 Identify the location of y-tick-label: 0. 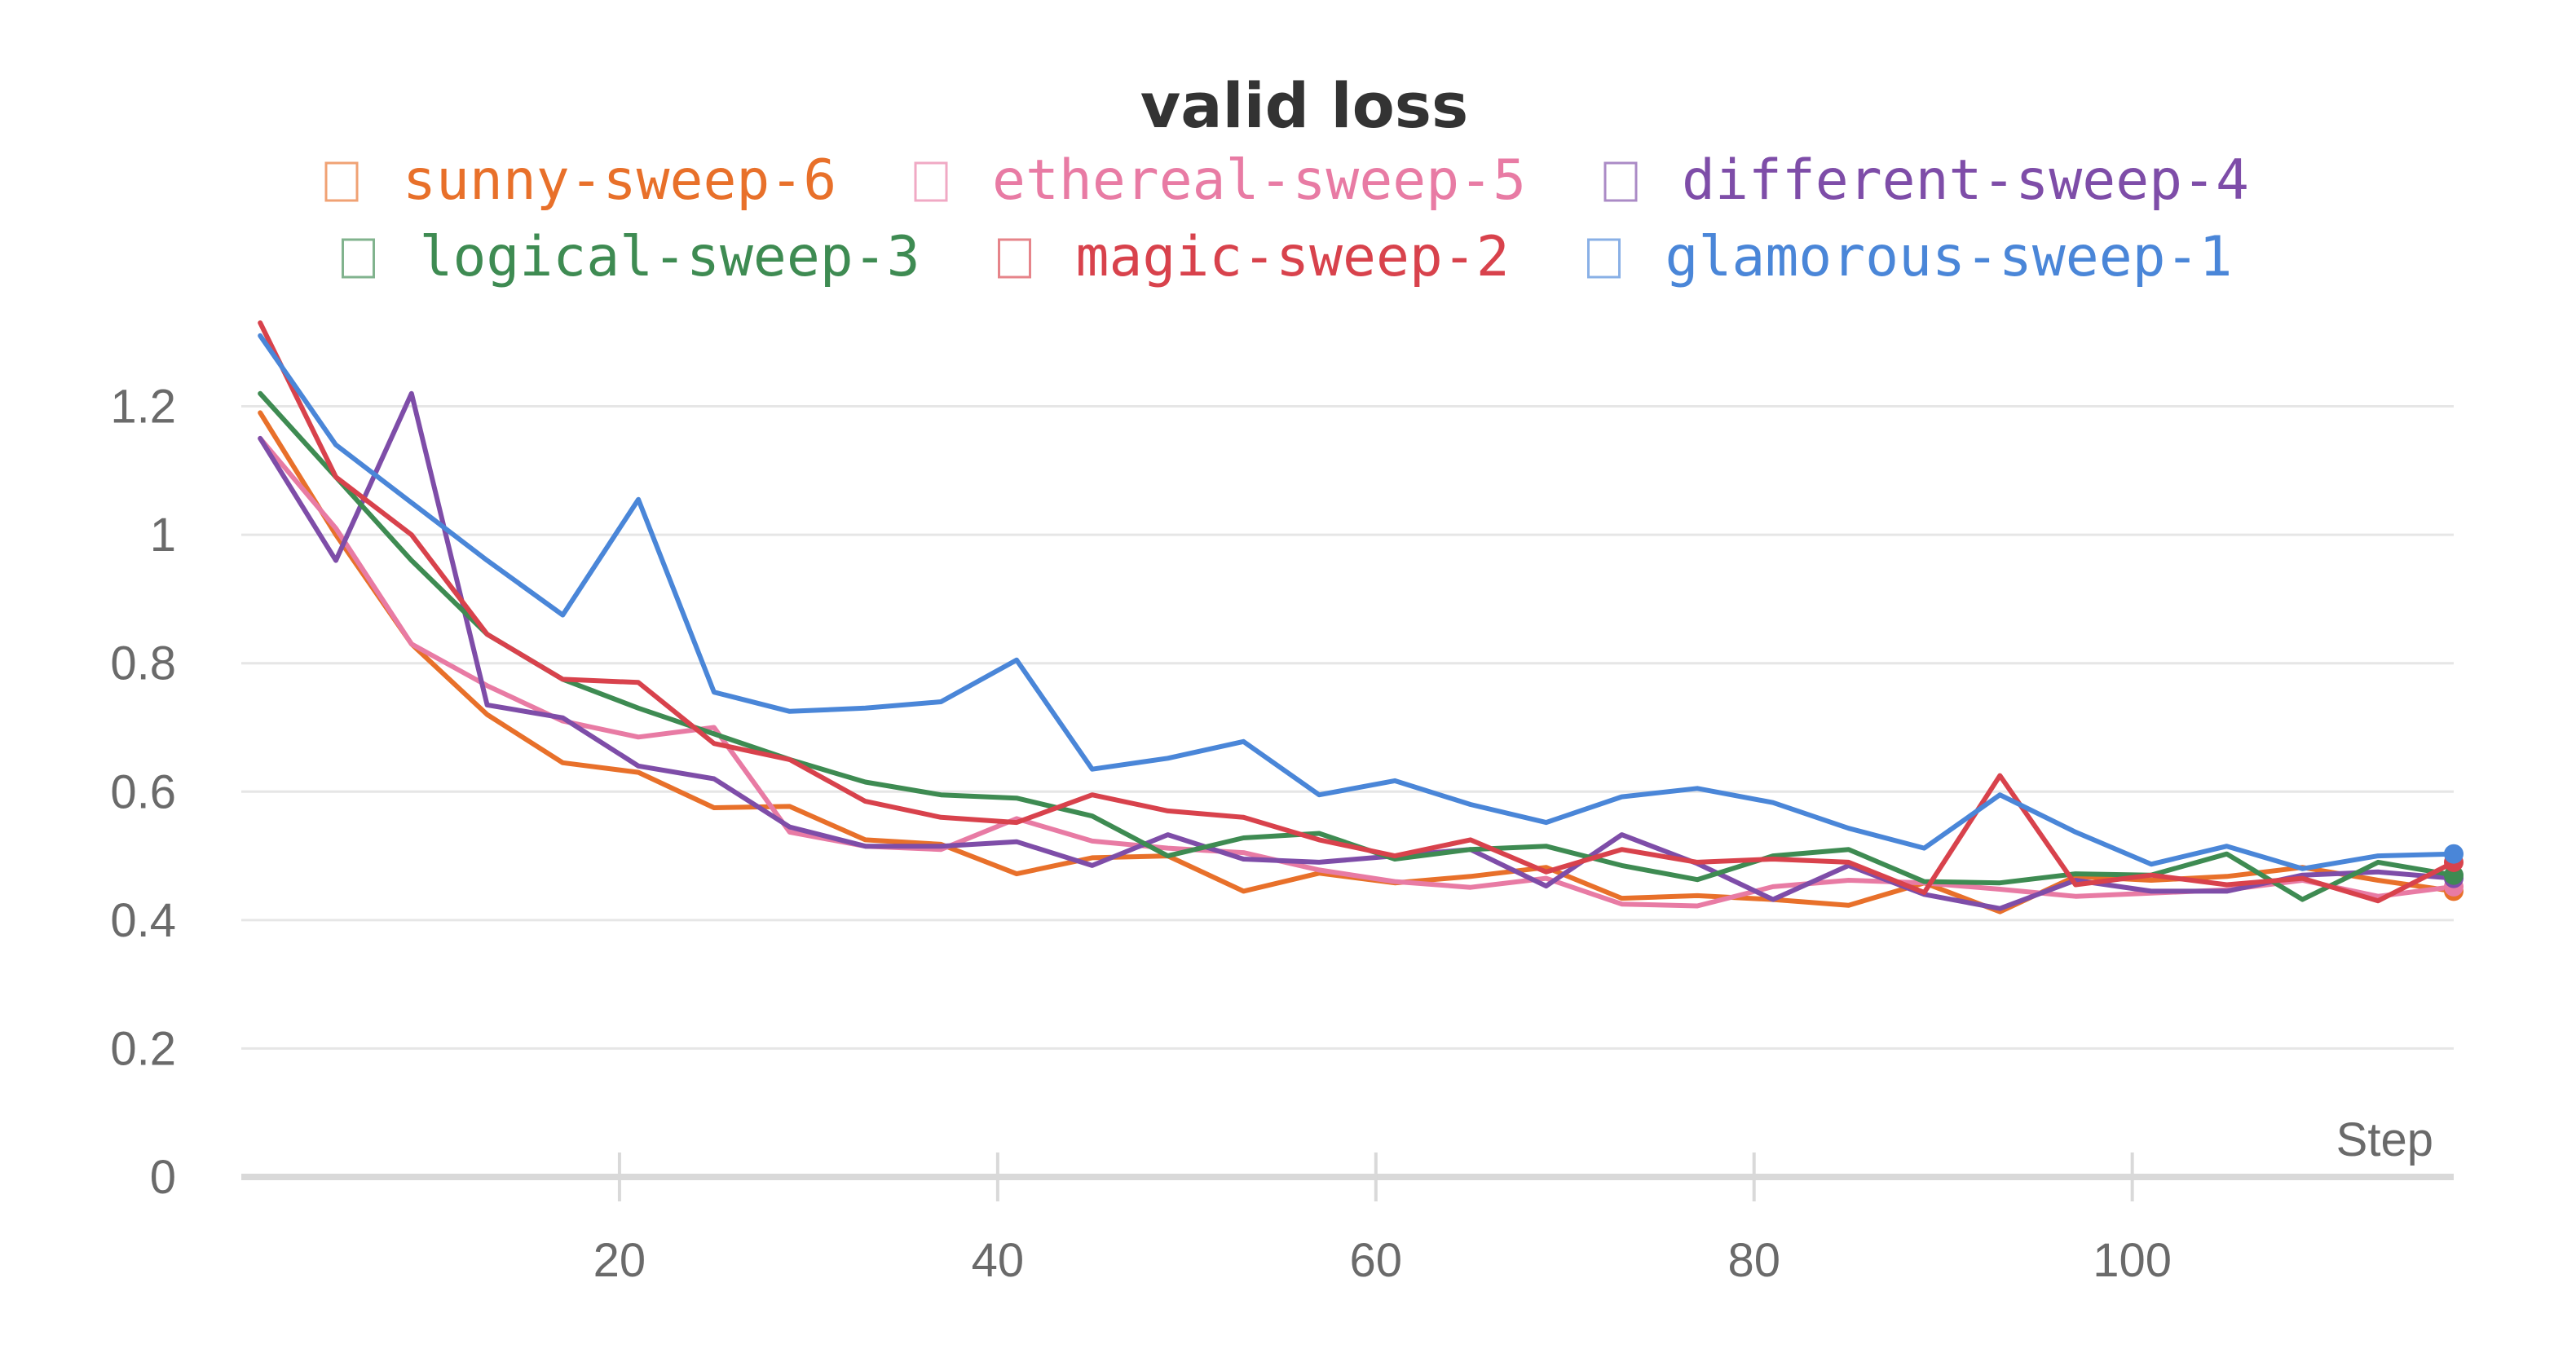
(163, 1177).